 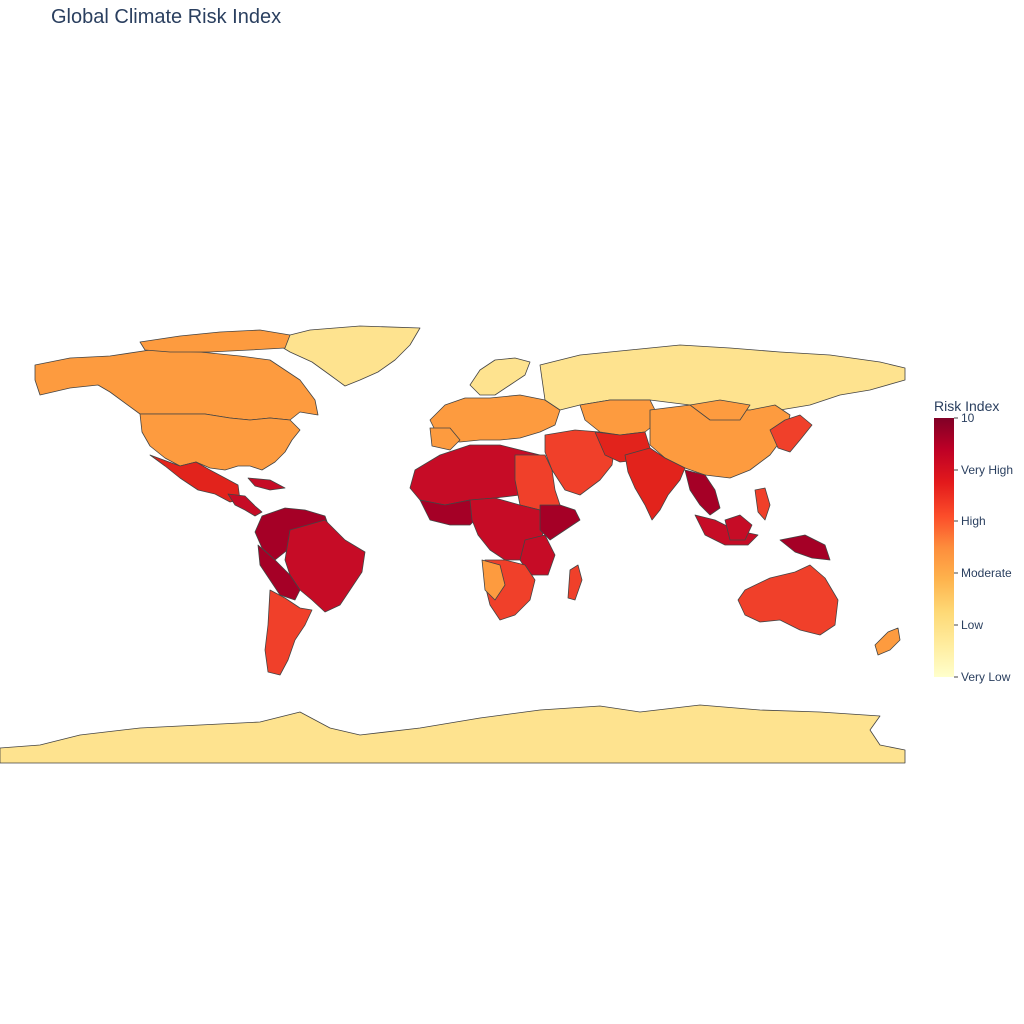 What do you see at coordinates (805, 547) in the screenshot?
I see `region-papua` at bounding box center [805, 547].